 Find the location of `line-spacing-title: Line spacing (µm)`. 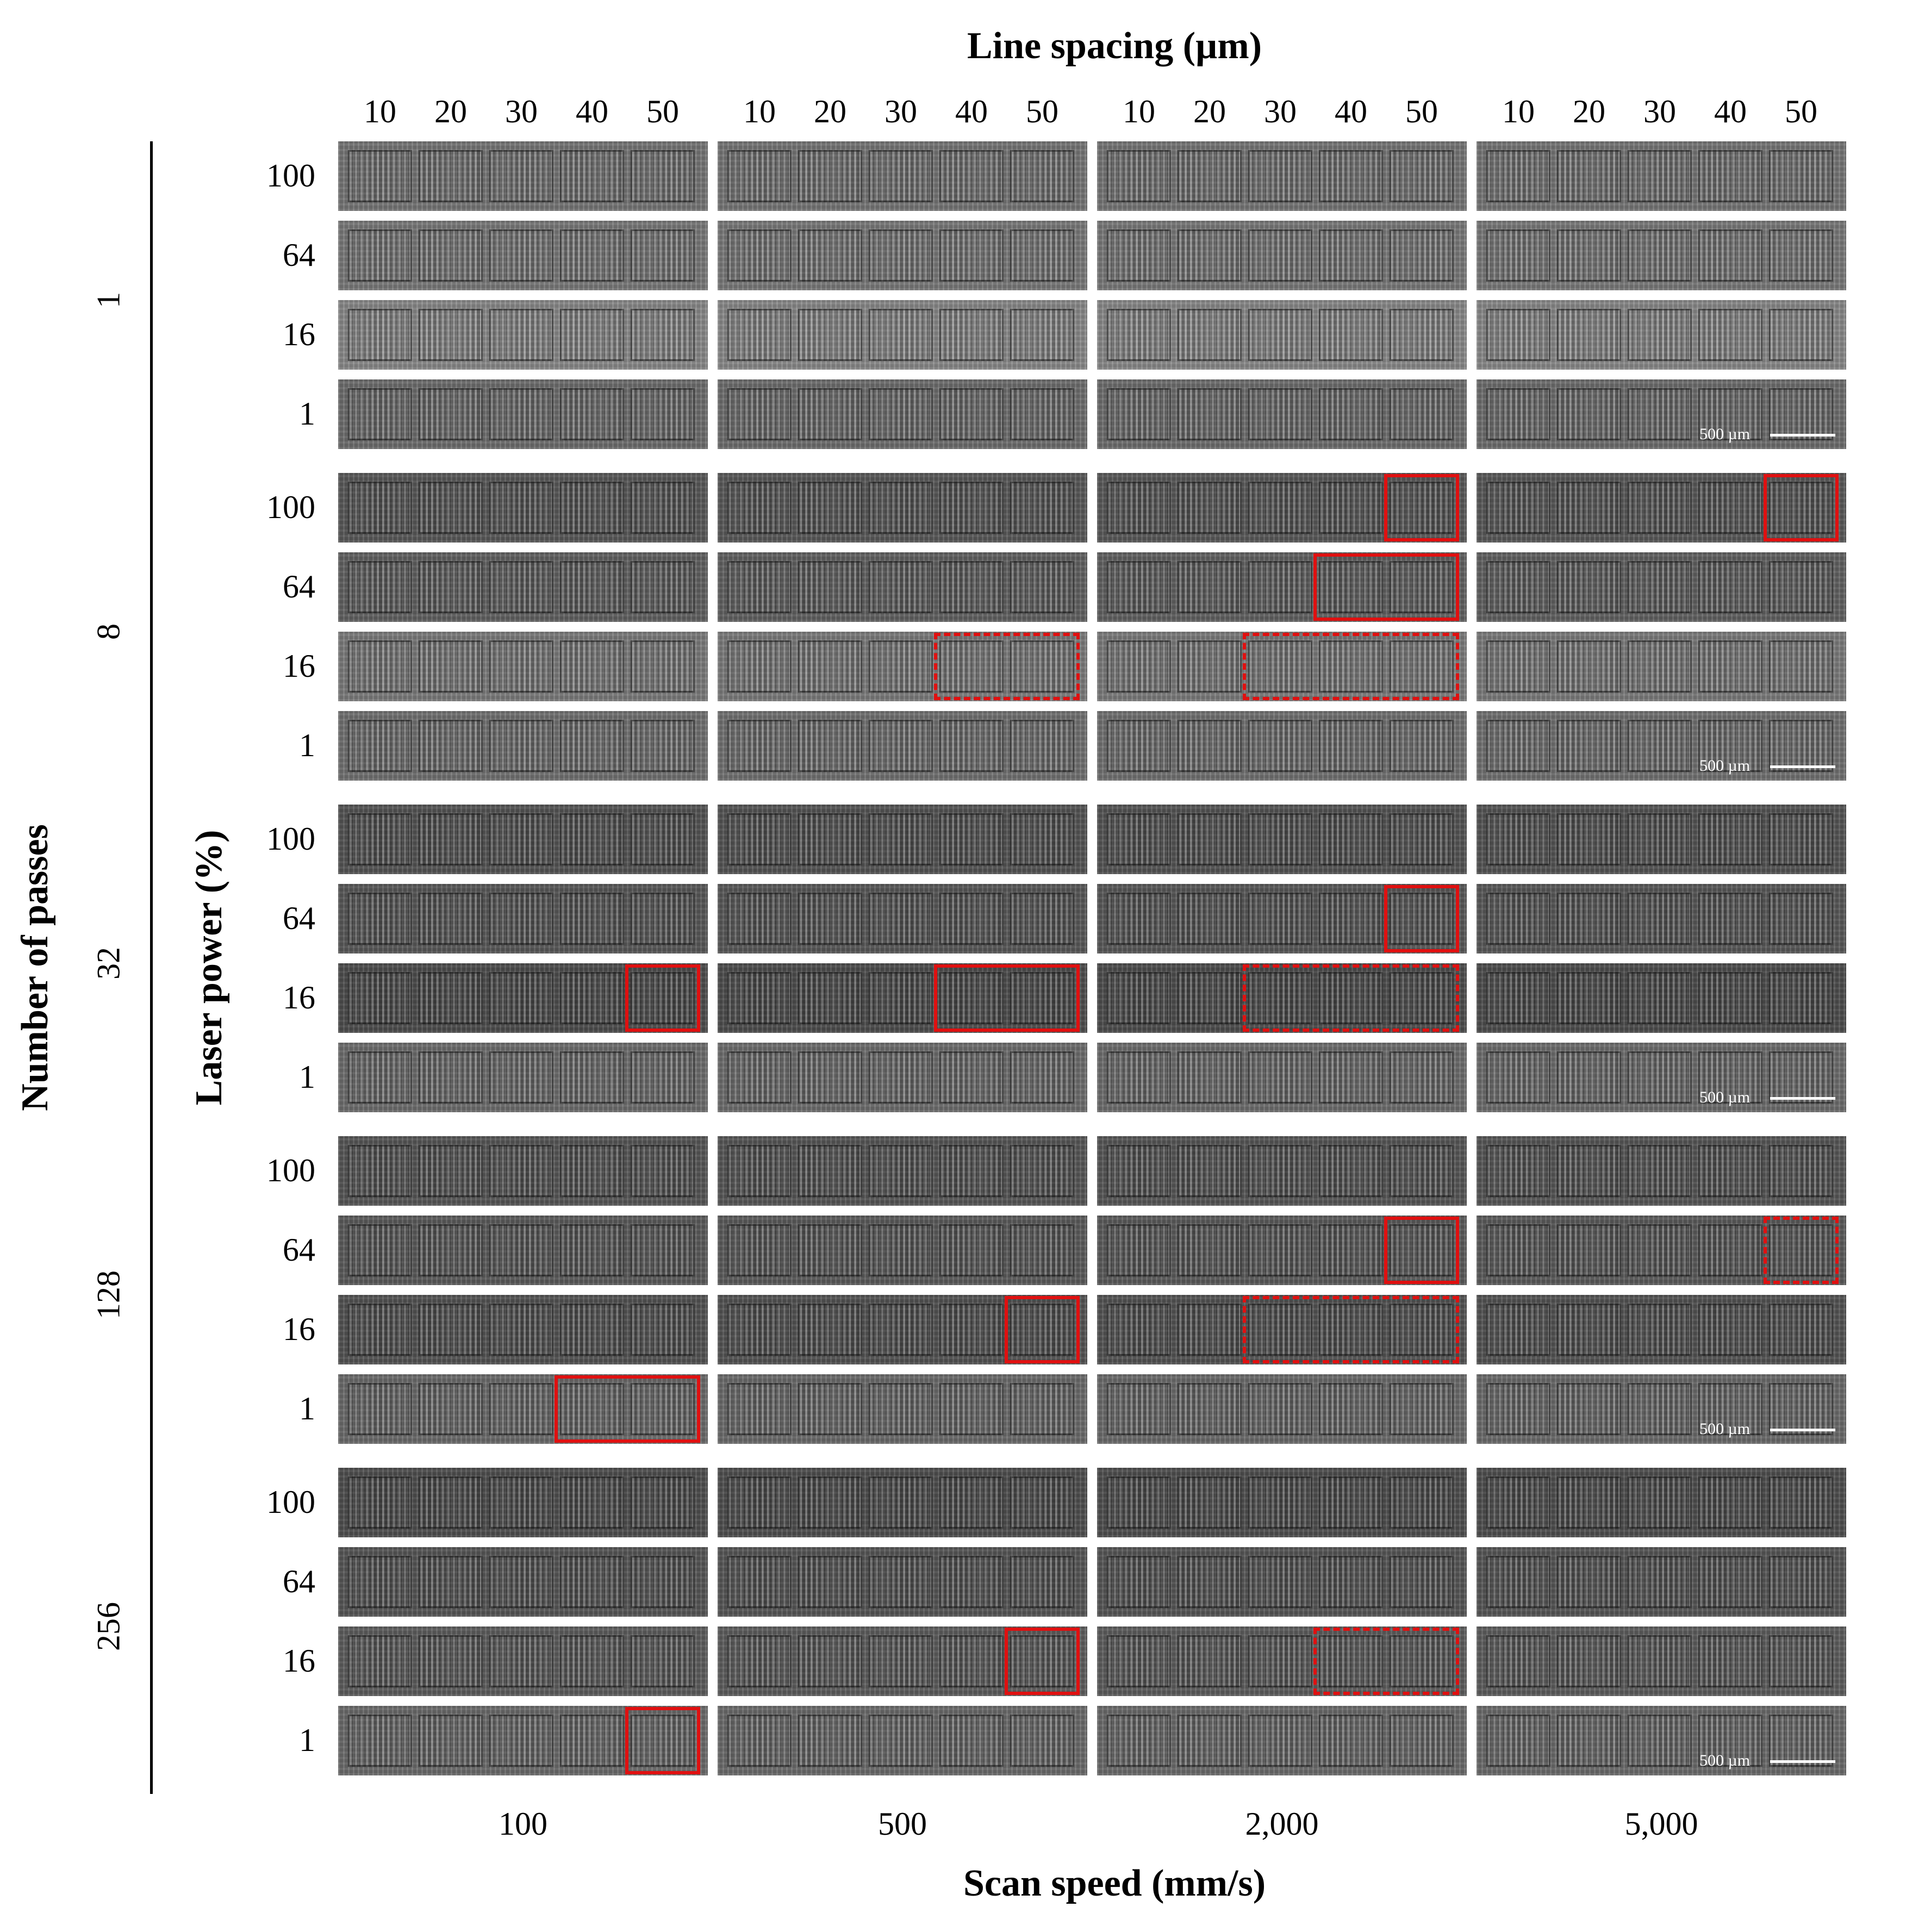

line-spacing-title: Line spacing (µm) is located at coordinates (1114, 46).